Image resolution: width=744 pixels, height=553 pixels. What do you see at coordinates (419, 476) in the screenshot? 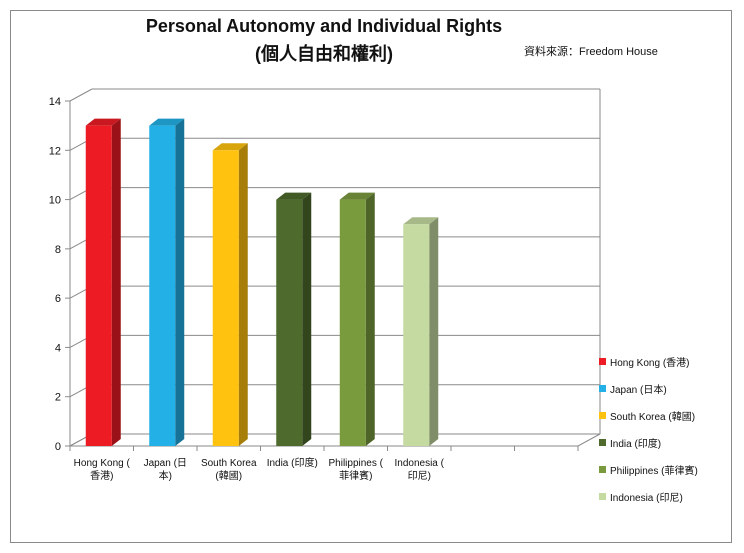
I see `x-tick-label-line: 印尼)` at bounding box center [419, 476].